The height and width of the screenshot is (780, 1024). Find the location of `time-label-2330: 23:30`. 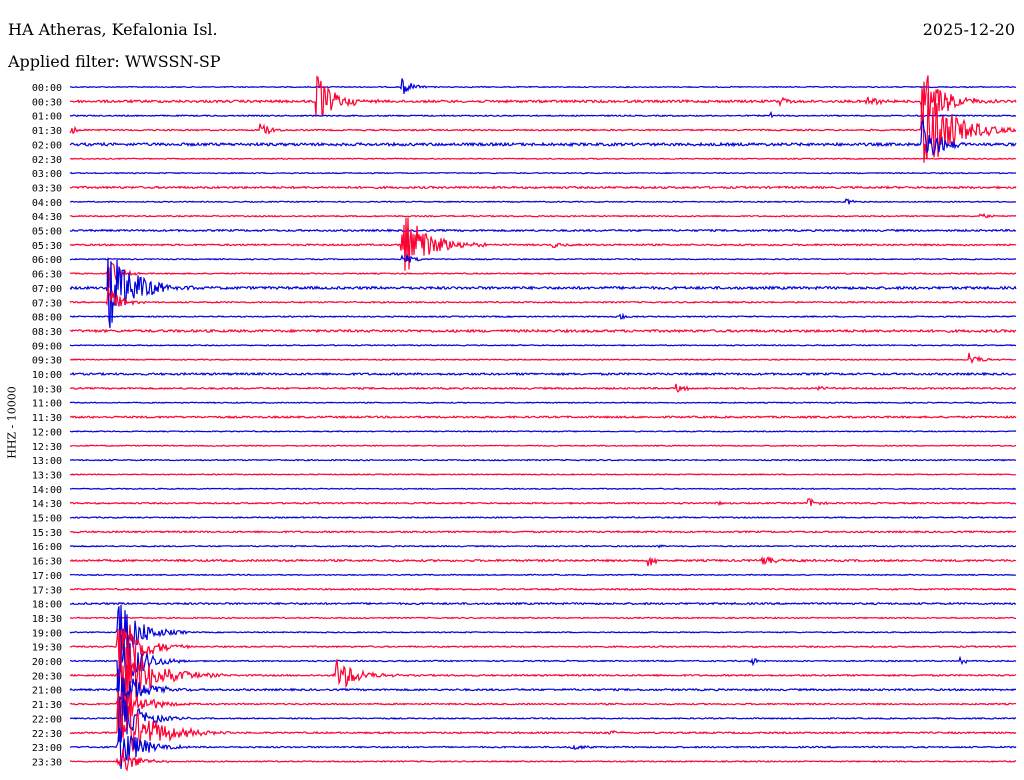

time-label-2330: 23:30 is located at coordinates (47, 762).